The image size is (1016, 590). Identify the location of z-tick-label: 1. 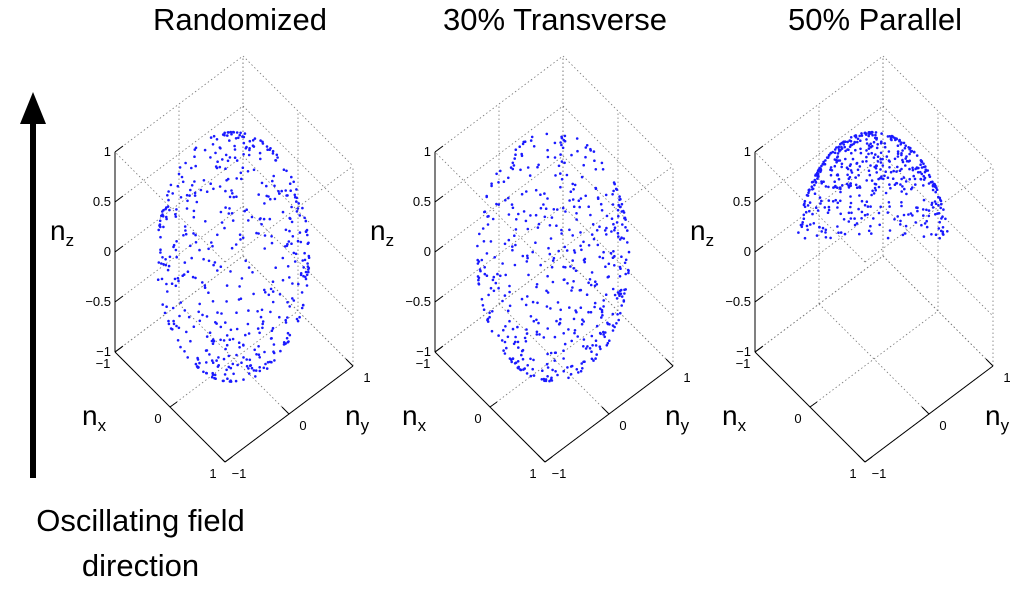
(427, 151).